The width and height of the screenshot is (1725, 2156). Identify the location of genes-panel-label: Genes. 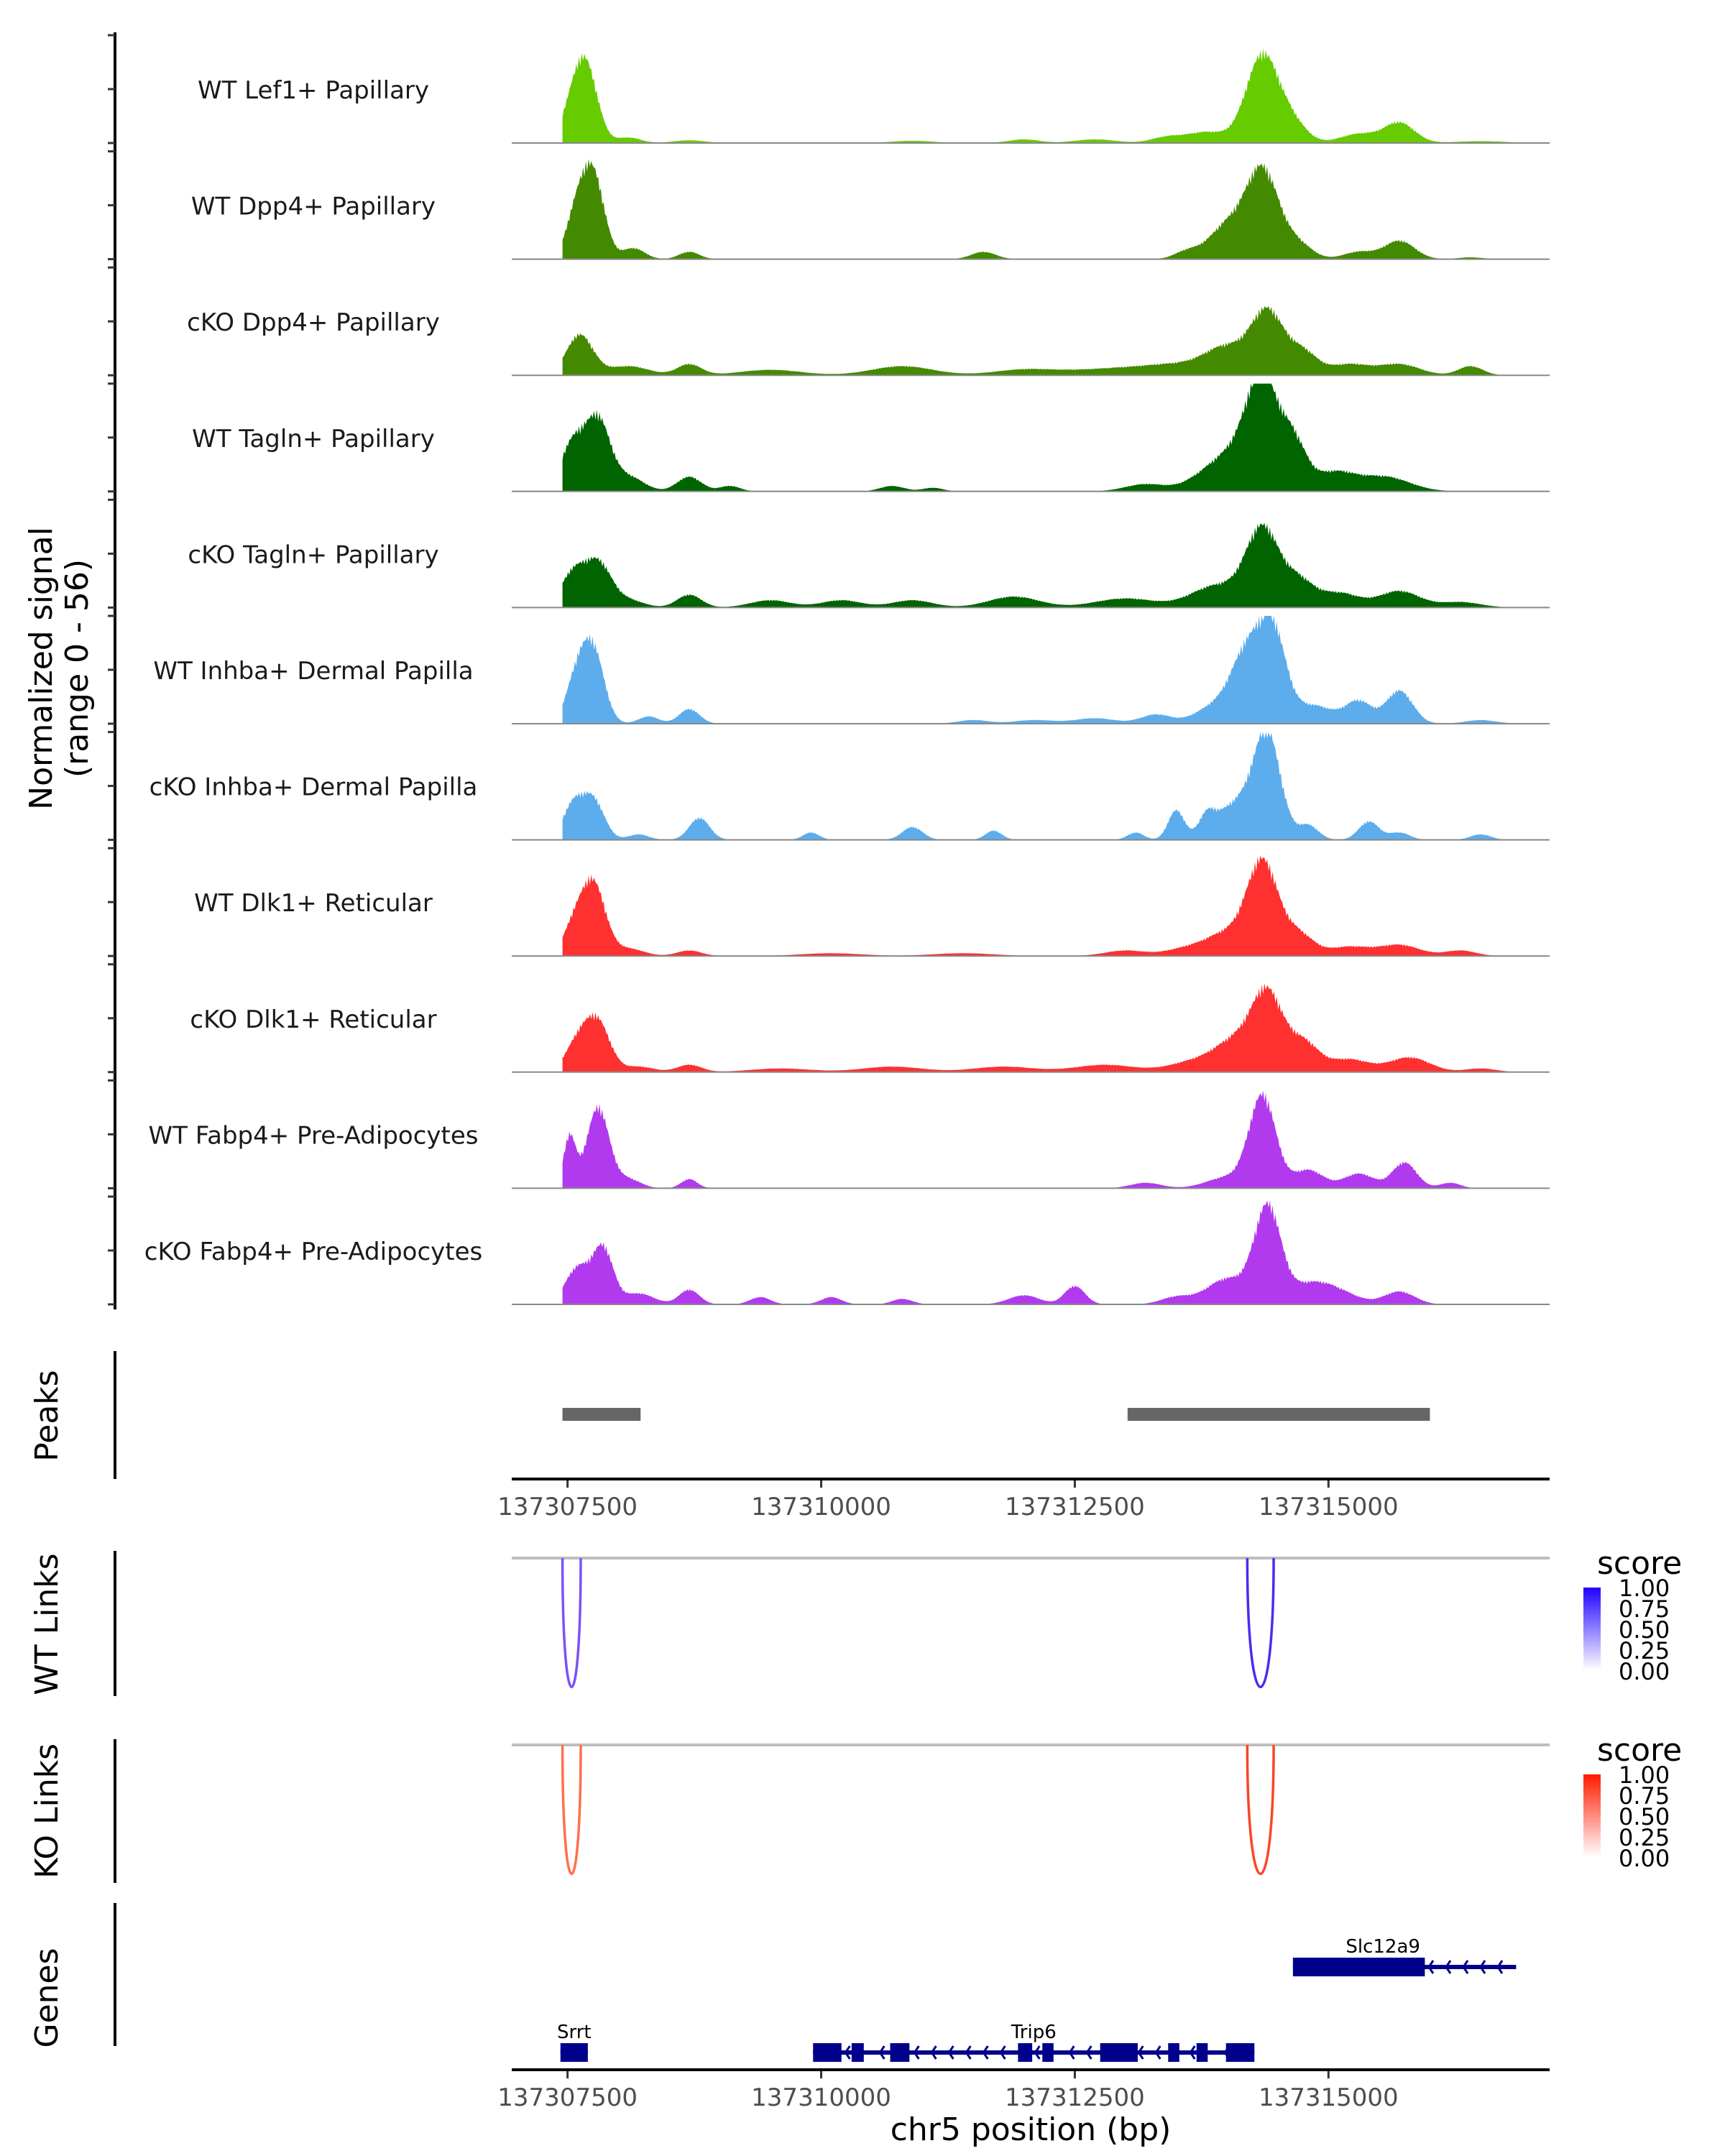
(47, 1998).